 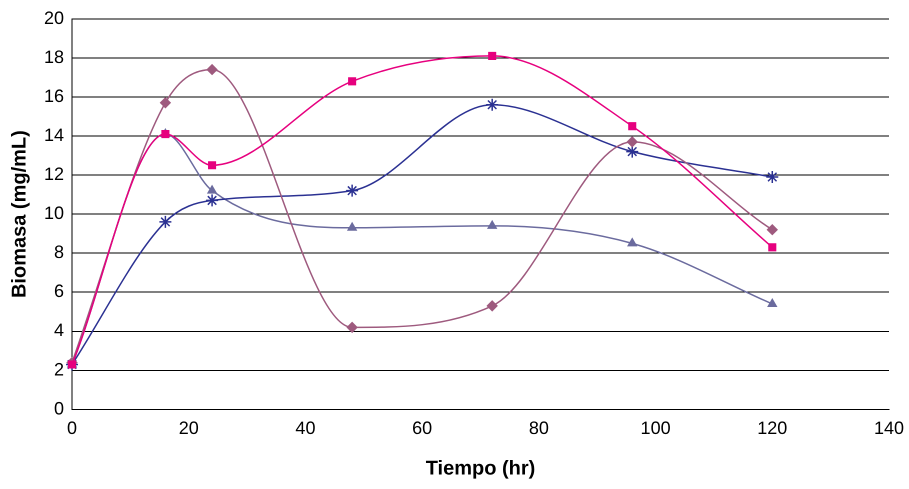 What do you see at coordinates (538, 428) in the screenshot?
I see `x-tick-label: 80` at bounding box center [538, 428].